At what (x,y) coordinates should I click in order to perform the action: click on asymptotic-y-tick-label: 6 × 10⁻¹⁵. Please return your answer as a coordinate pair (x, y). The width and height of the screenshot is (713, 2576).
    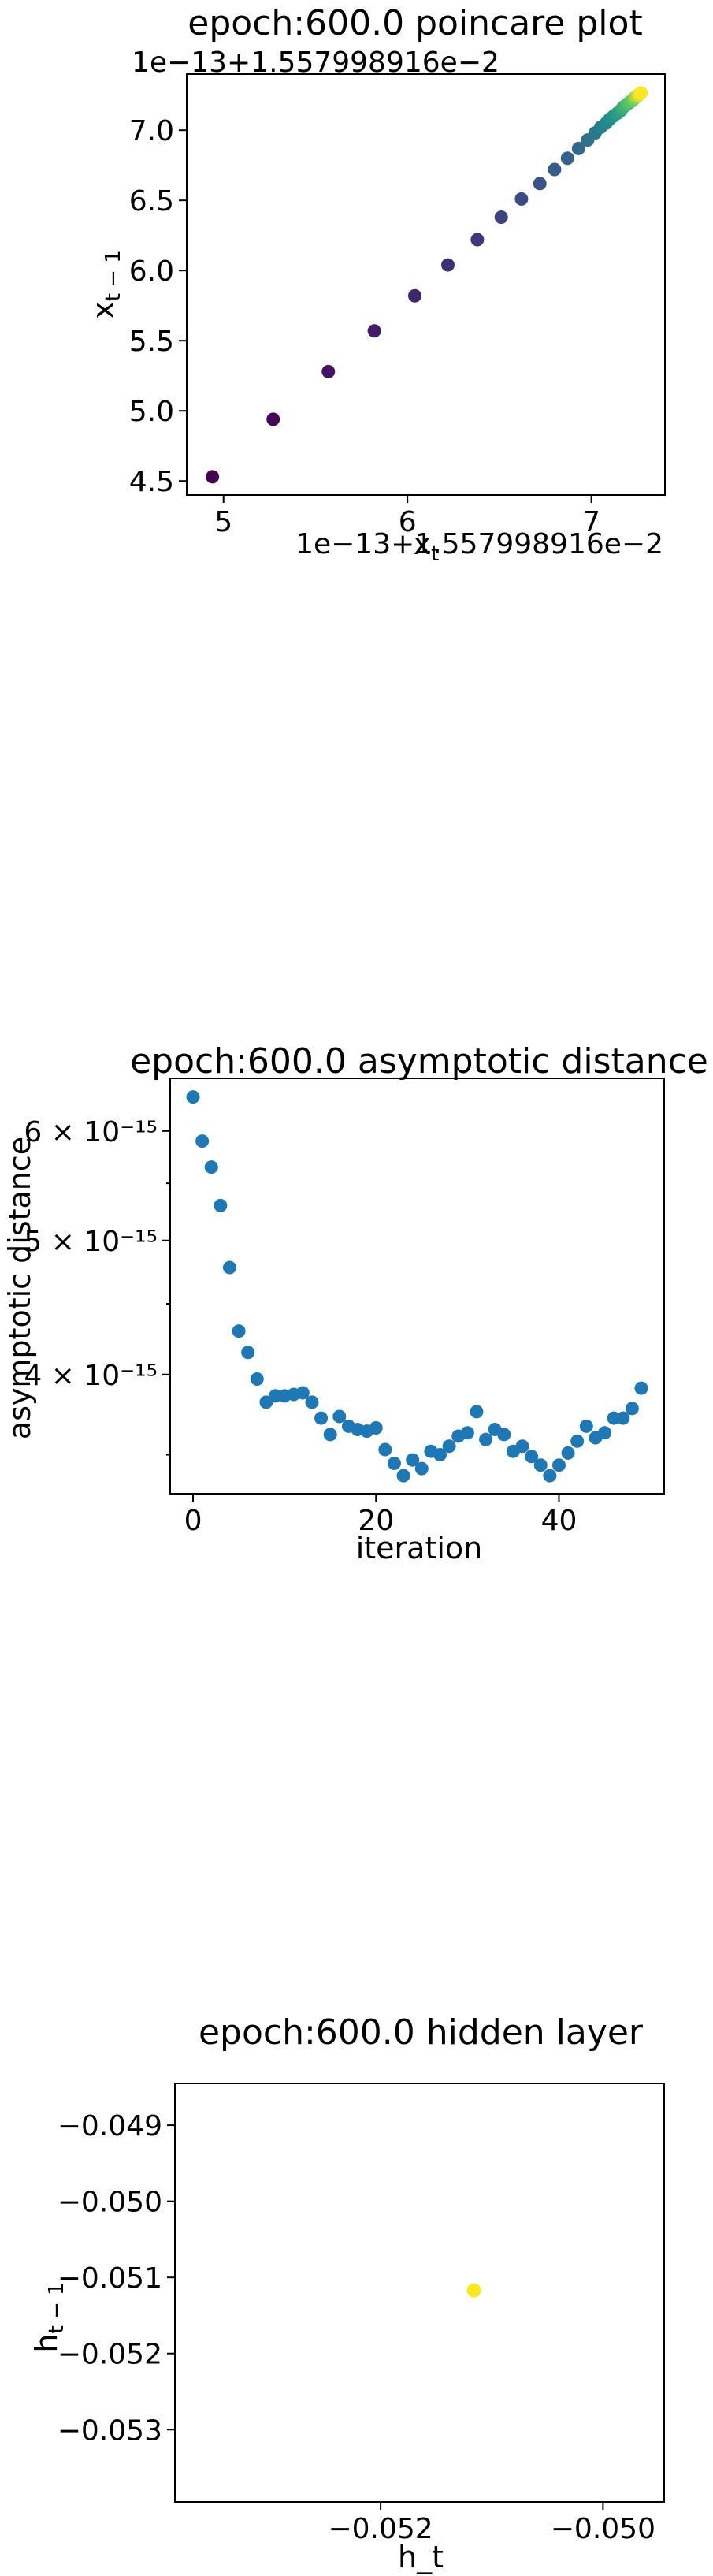
    Looking at the image, I should click on (91, 1132).